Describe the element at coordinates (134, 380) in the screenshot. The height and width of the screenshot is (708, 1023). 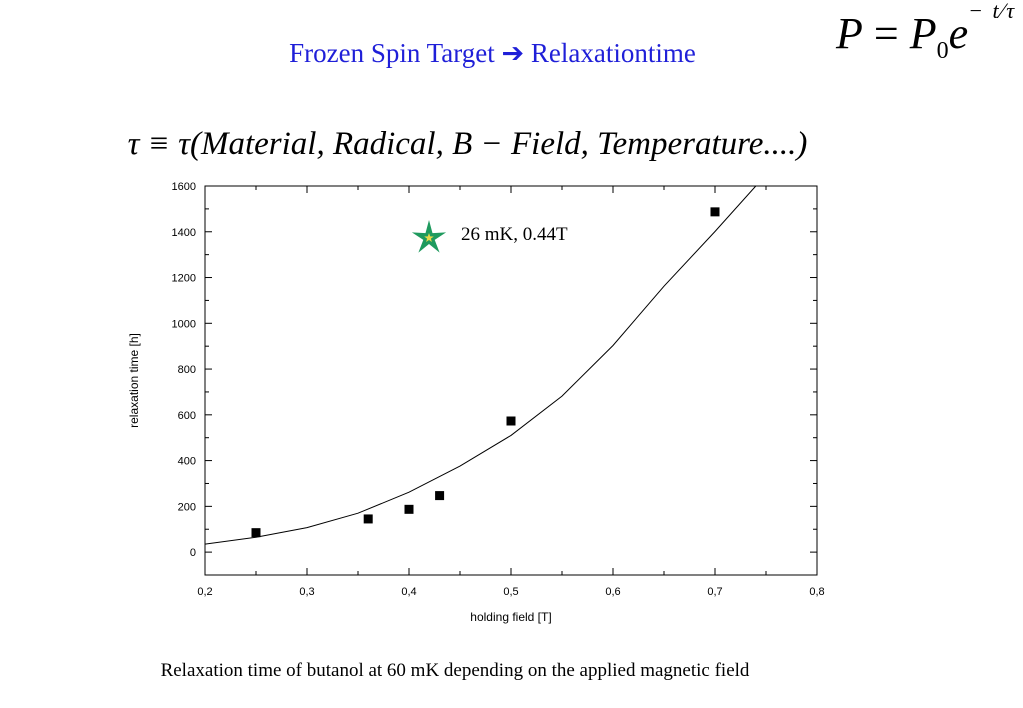
I see `y-axis-label: relaxation time [h]` at that location.